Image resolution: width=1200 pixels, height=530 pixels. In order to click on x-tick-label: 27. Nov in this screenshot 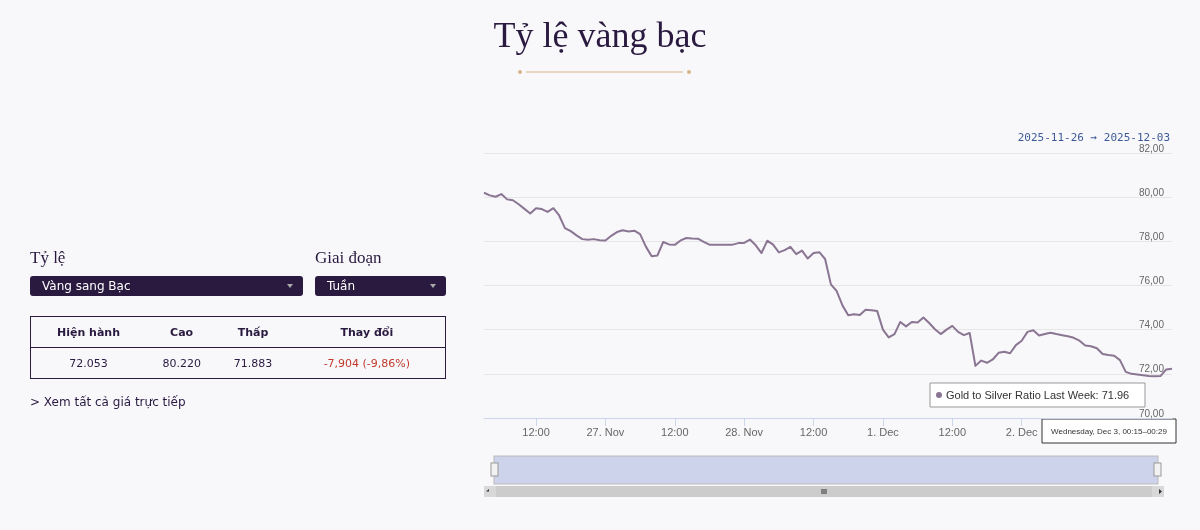, I will do `click(605, 431)`.